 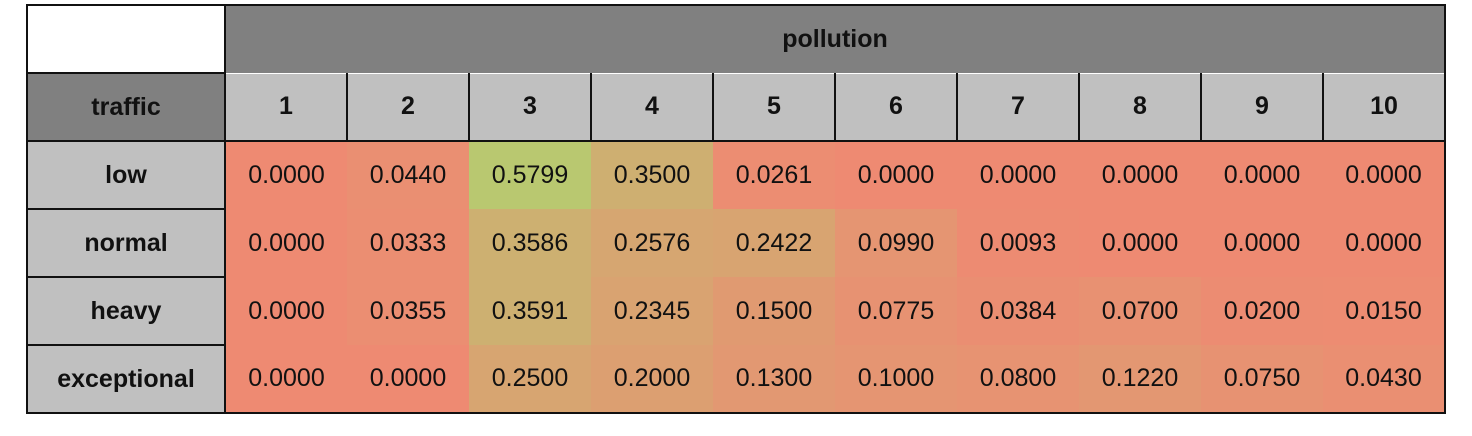 What do you see at coordinates (1018, 311) in the screenshot?
I see `heatmap-cell: 0.0384` at bounding box center [1018, 311].